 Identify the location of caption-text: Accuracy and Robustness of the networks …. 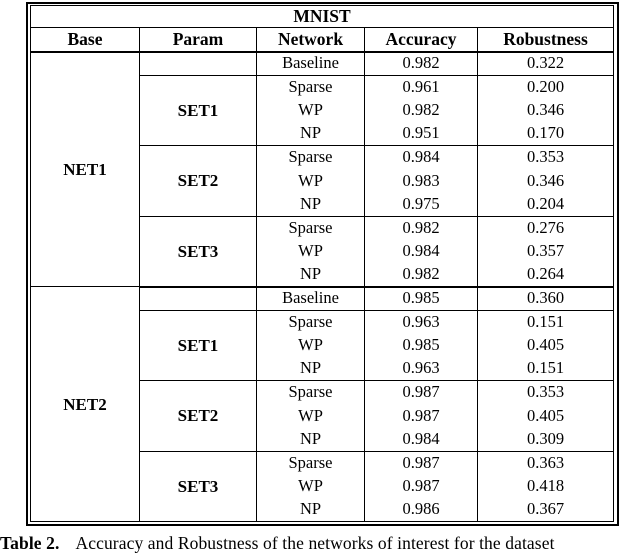
(315, 543).